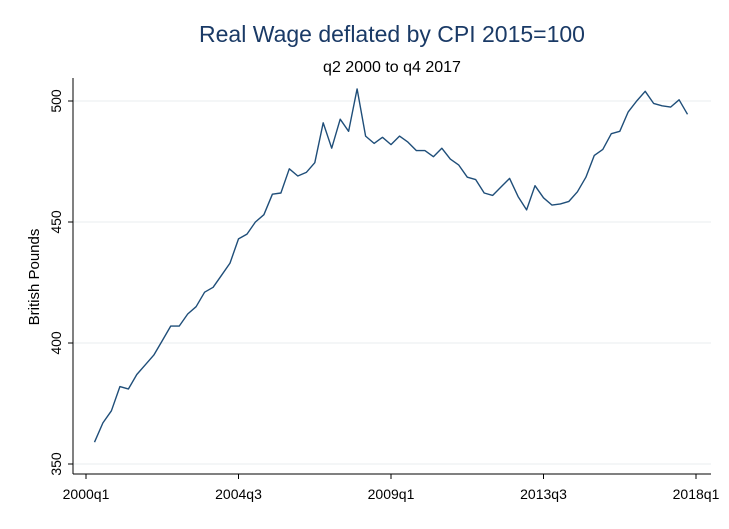  I want to click on x-tick-label: 2000q1, so click(86, 494).